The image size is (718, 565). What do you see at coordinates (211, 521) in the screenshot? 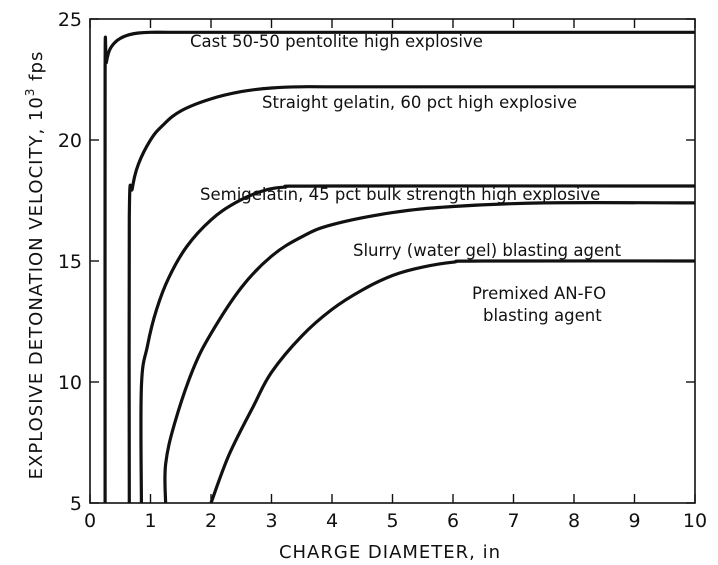
I see `x-tick-label: 2` at bounding box center [211, 521].